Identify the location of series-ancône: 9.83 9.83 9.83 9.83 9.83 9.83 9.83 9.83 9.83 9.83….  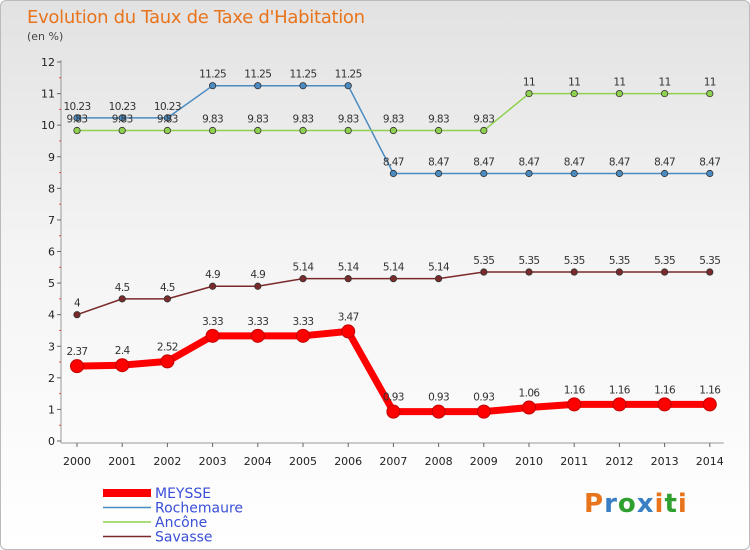
(391, 106).